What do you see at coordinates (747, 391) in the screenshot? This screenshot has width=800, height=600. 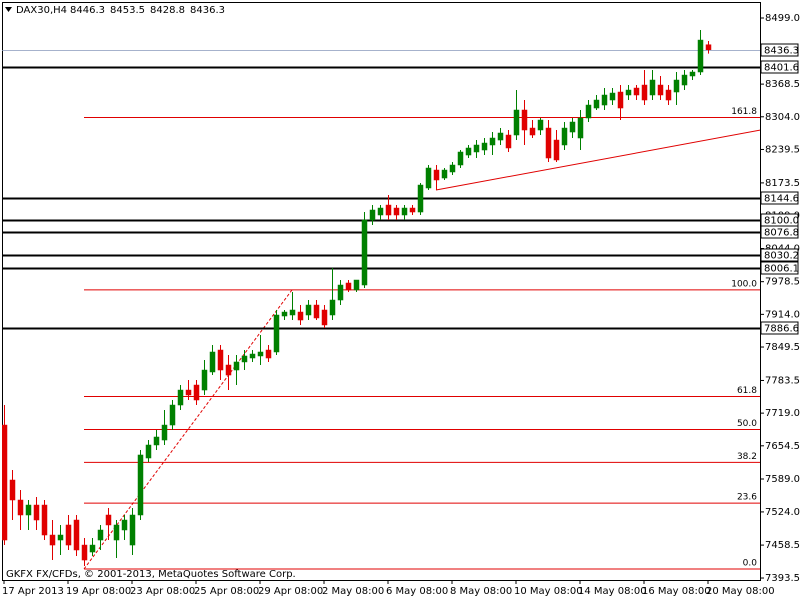 I see `fib-level-label: 61.8` at bounding box center [747, 391].